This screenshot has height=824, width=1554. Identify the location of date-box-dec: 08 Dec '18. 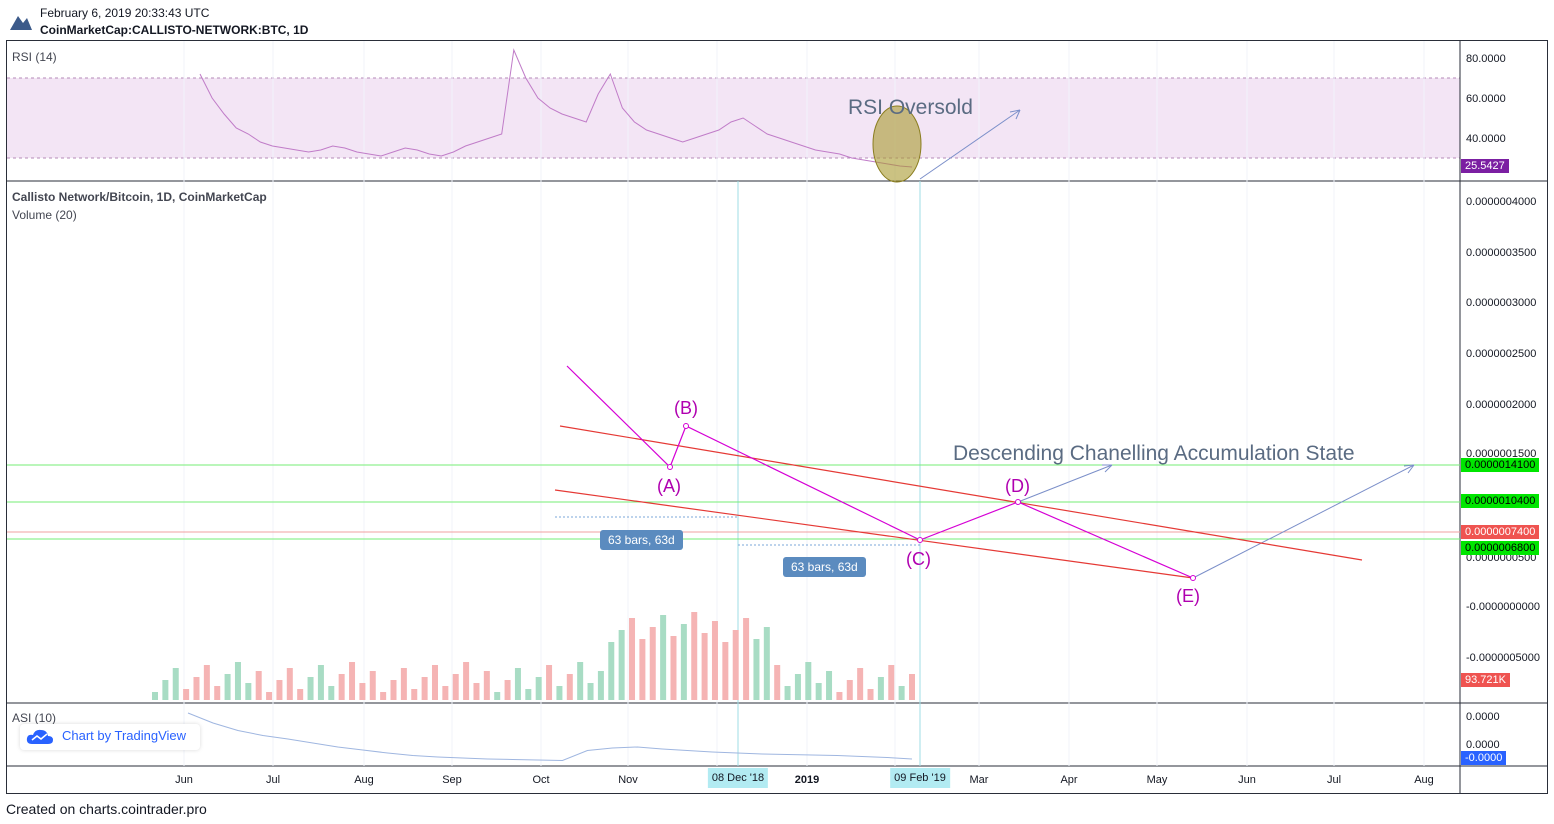
(738, 778).